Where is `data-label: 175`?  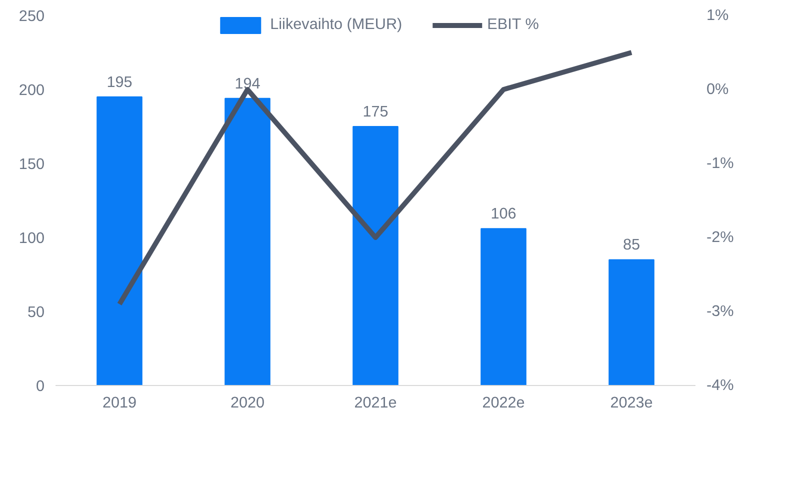
data-label: 175 is located at coordinates (375, 112).